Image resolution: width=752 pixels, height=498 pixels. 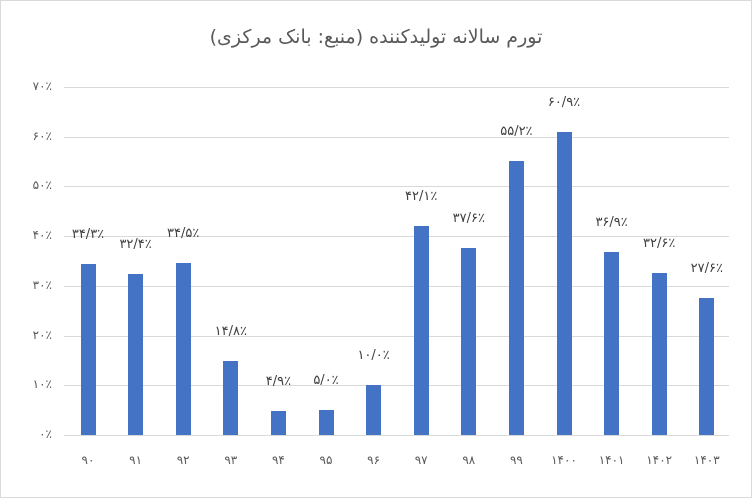 I want to click on data-label: ۳۴/۵٪, so click(x=183, y=234).